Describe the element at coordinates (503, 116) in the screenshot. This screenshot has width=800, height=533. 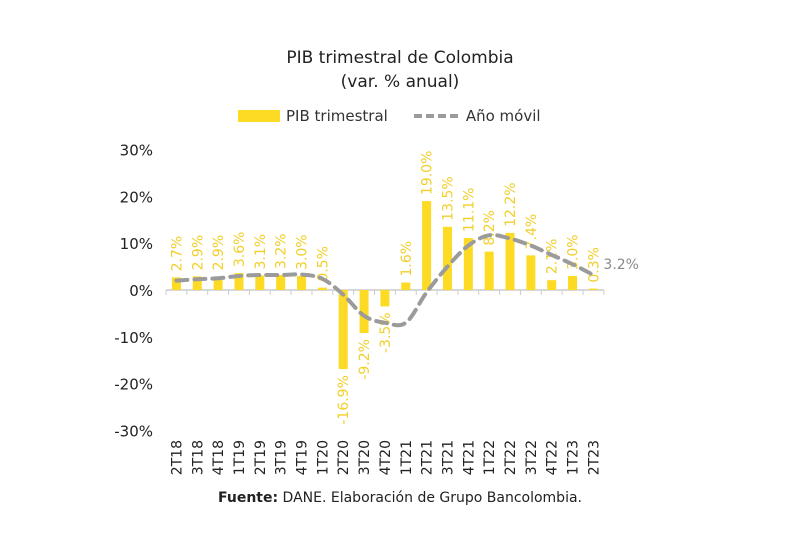
I see `legend-label-line: Año móvil` at that location.